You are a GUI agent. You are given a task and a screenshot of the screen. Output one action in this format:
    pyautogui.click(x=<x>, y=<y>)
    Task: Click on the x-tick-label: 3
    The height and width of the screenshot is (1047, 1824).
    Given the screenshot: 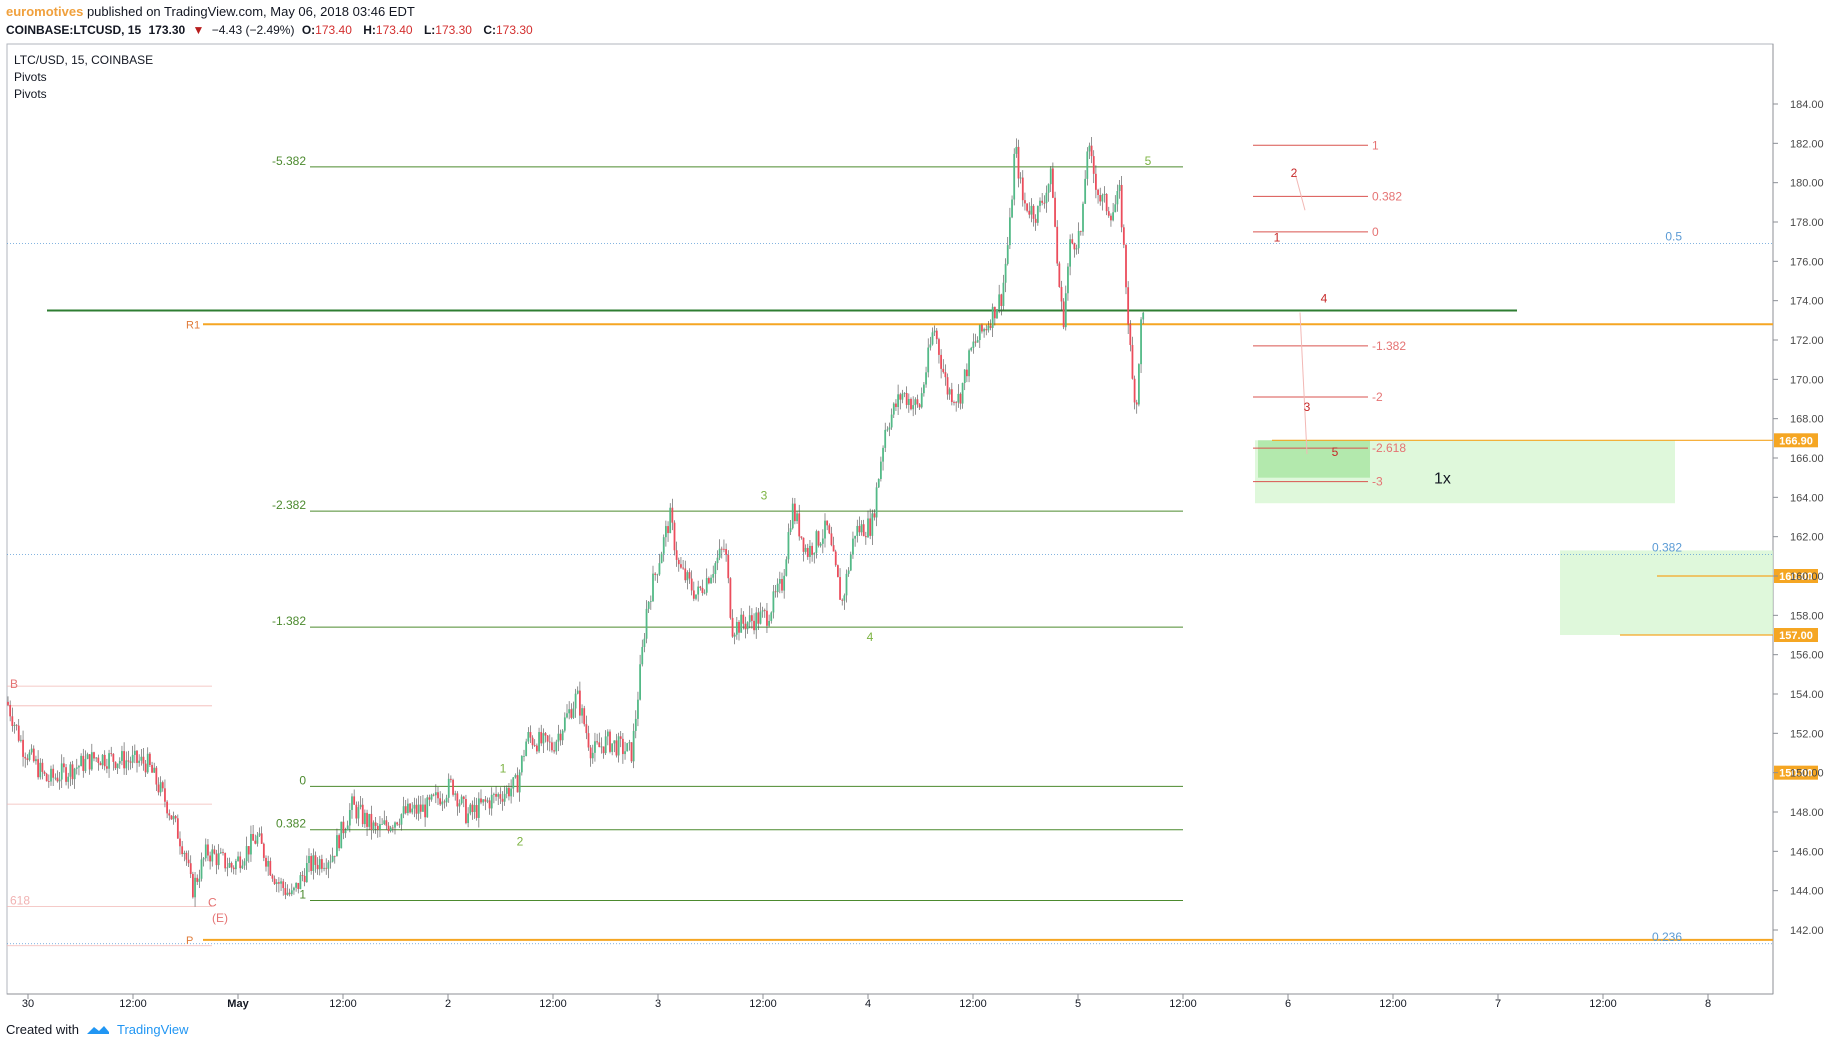 What is the action you would take?
    pyautogui.click(x=658, y=1004)
    